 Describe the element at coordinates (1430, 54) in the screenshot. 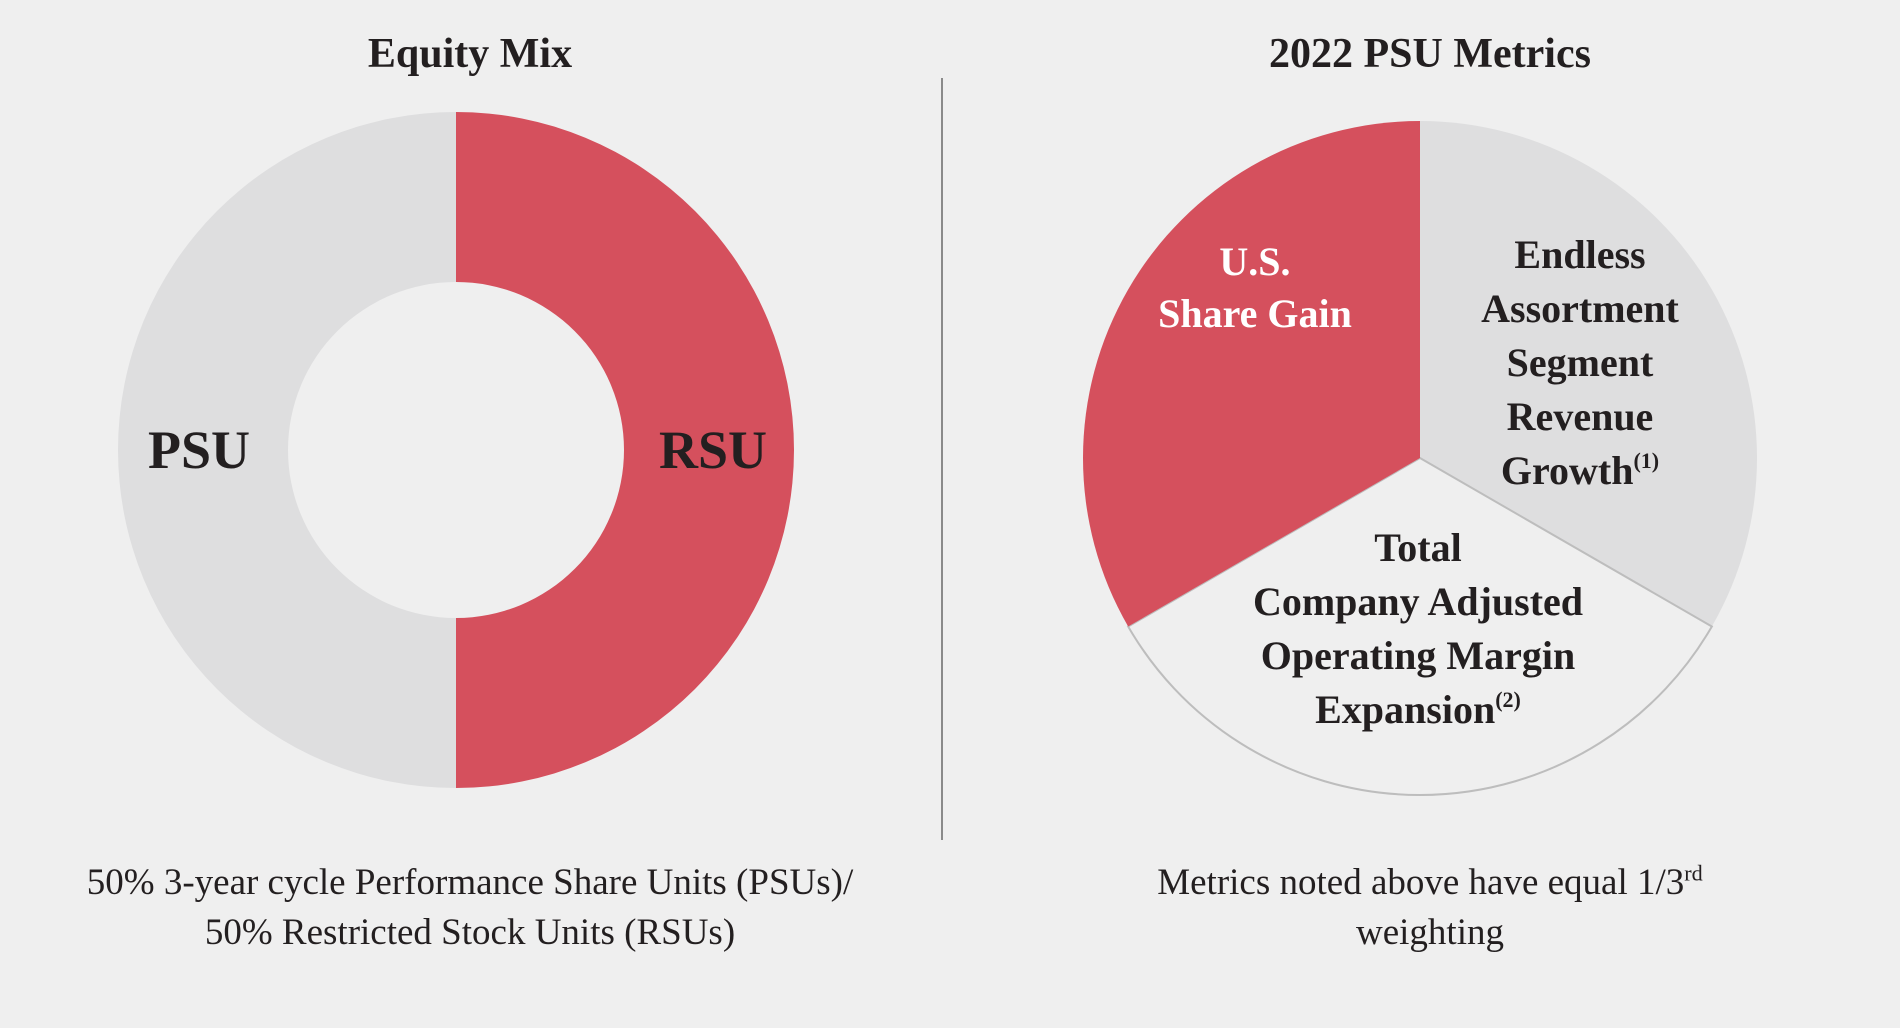

I see `psu-metrics-title: 2022 PSU Metrics` at that location.